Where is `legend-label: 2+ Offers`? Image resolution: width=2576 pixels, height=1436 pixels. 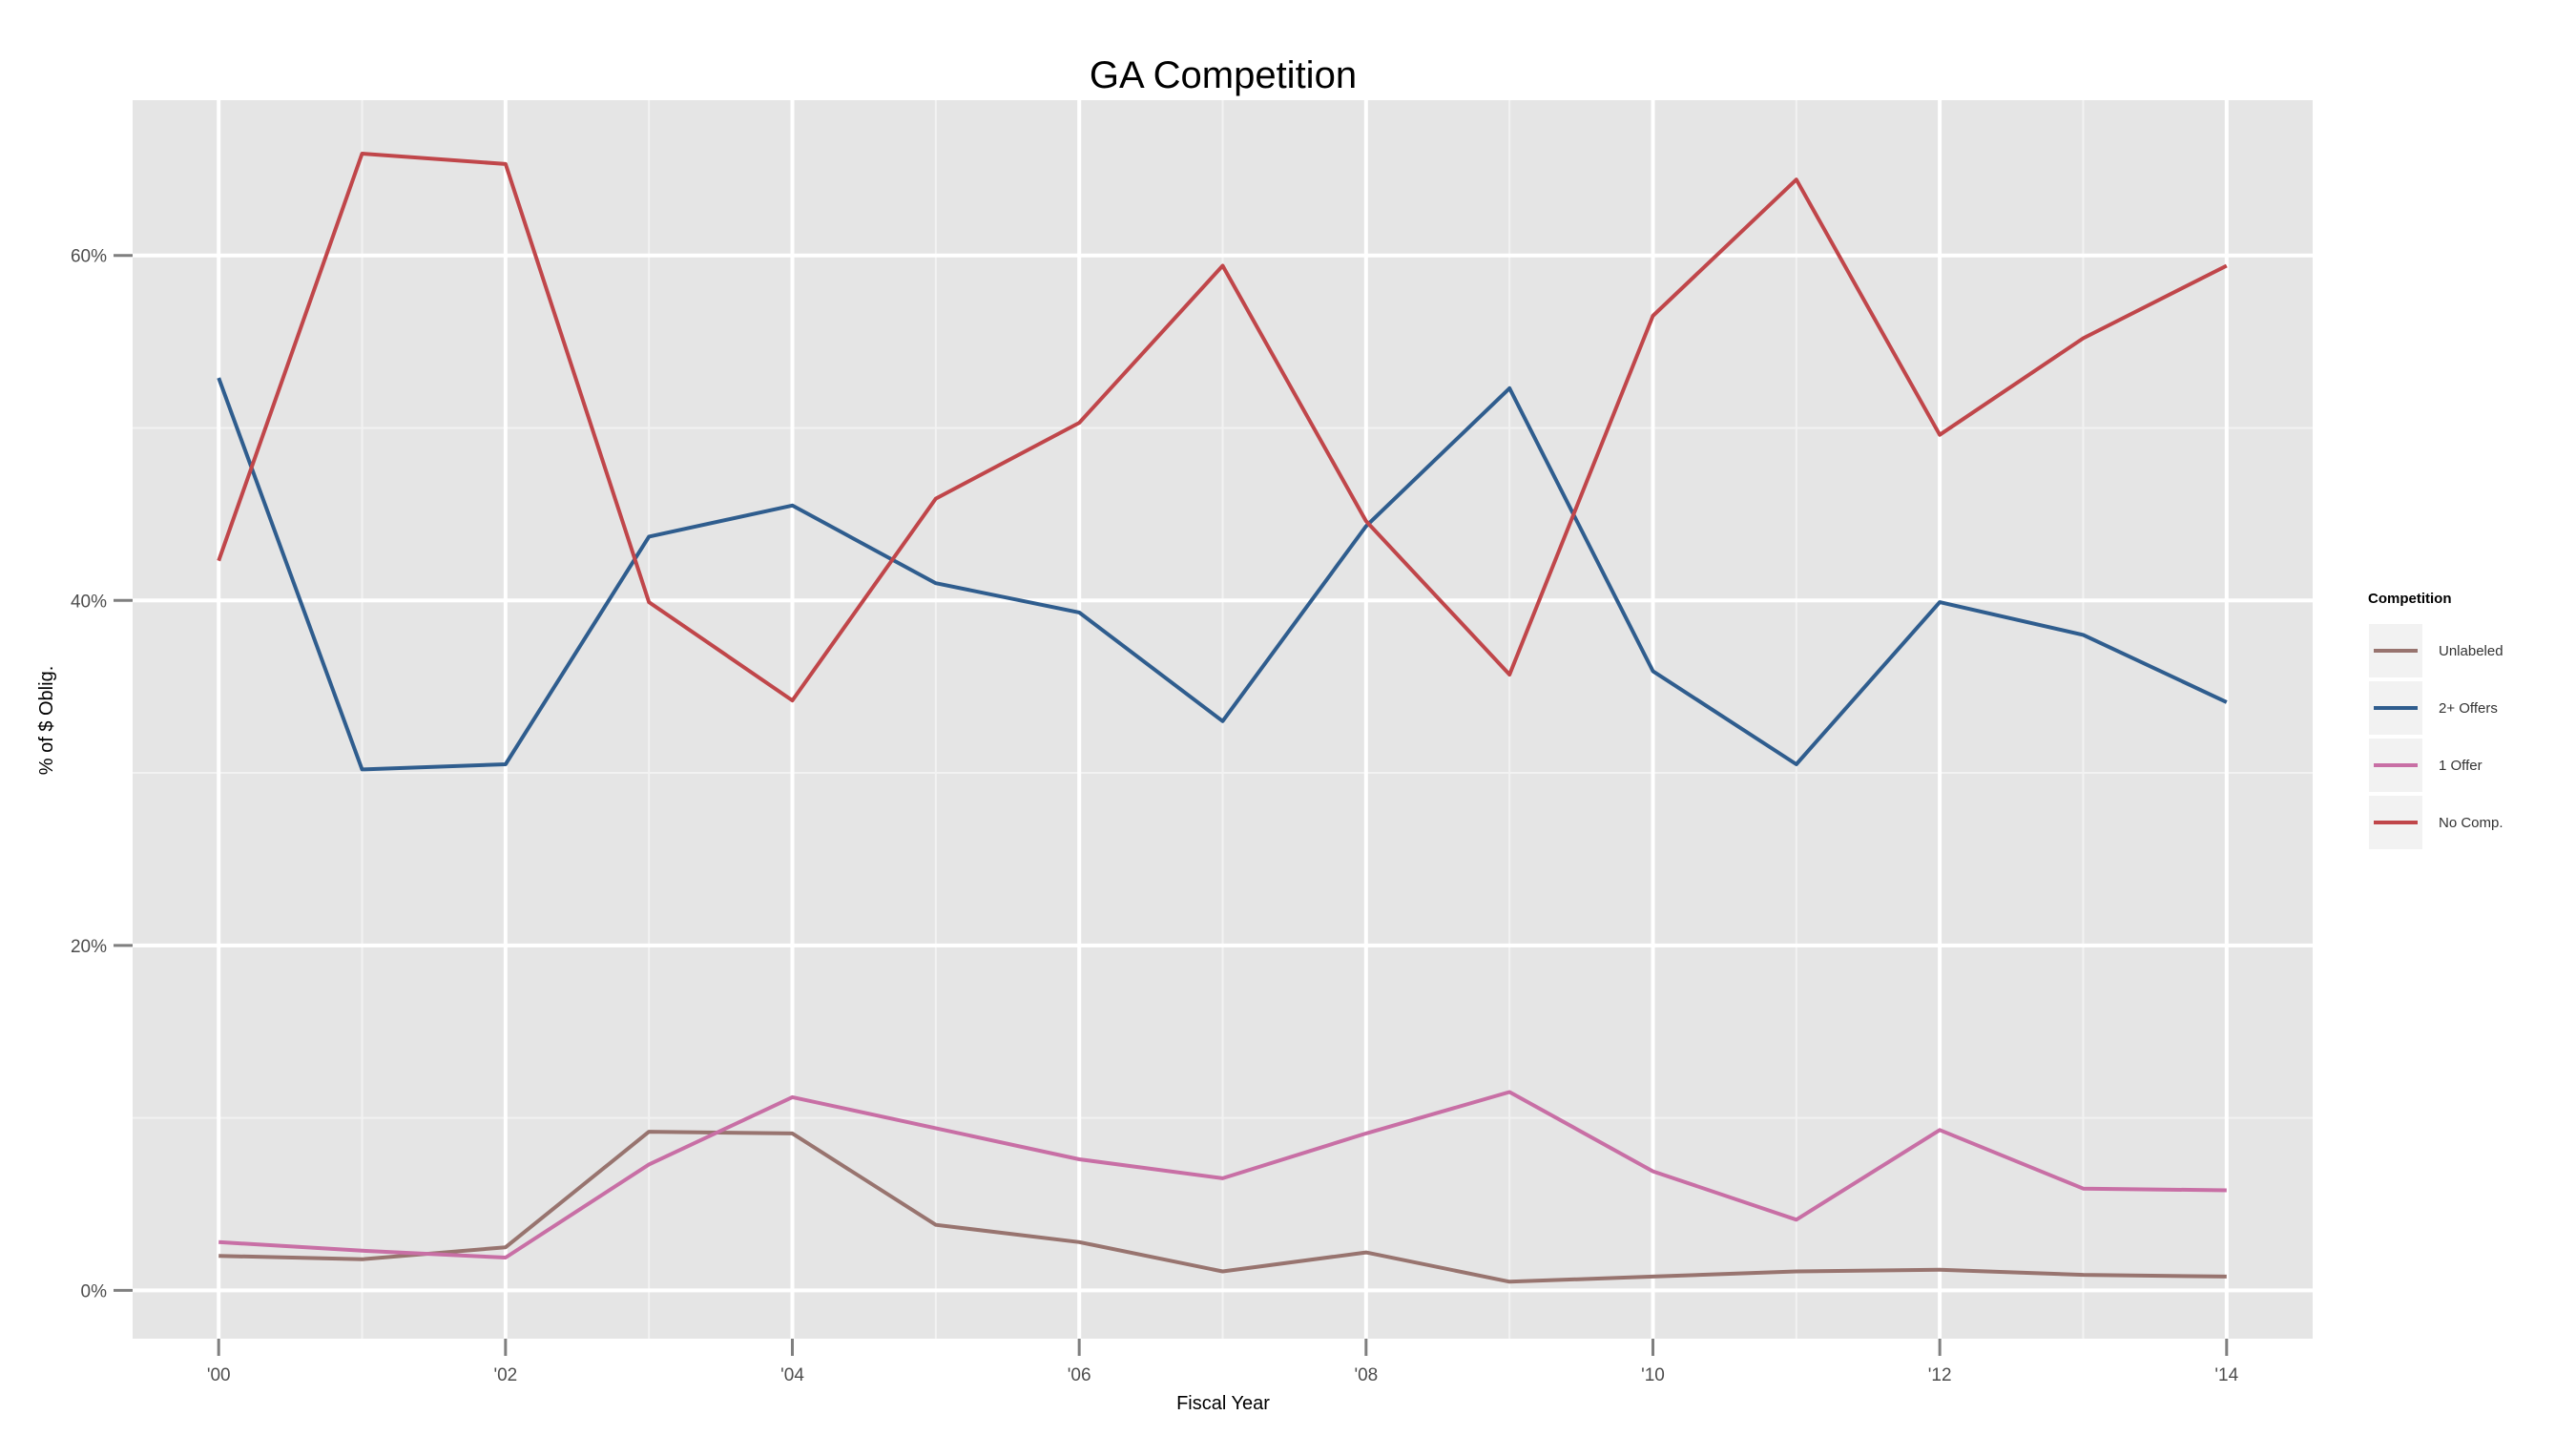
legend-label: 2+ Offers is located at coordinates (2468, 708).